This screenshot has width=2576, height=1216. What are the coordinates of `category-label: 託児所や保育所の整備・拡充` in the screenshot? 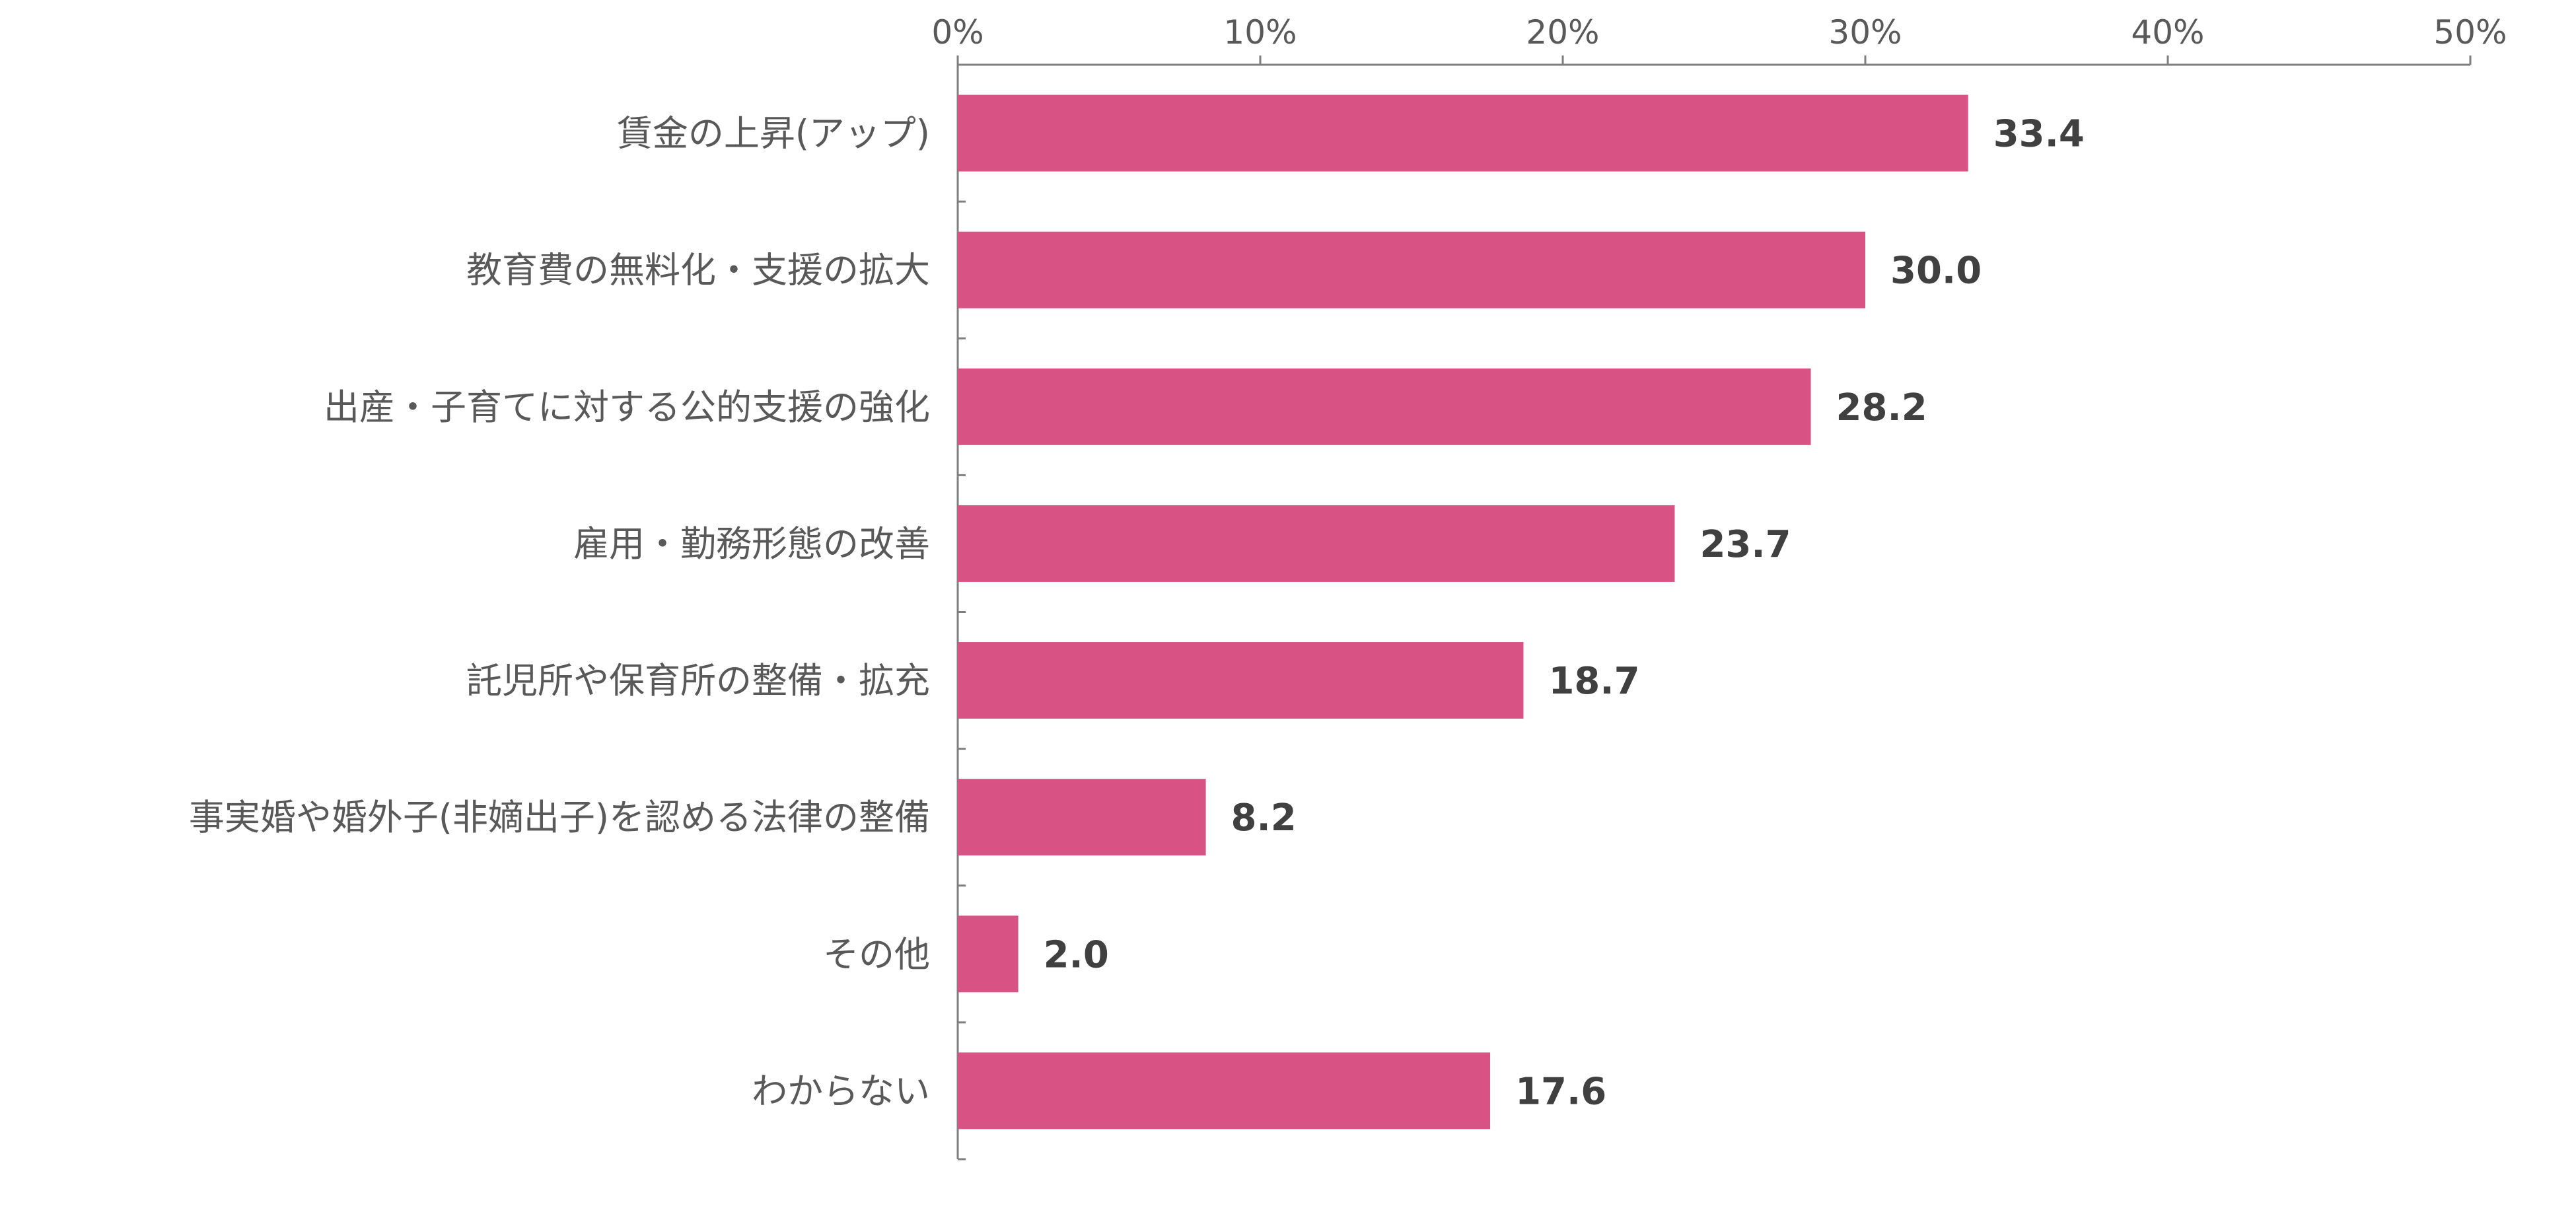 It's located at (698, 680).